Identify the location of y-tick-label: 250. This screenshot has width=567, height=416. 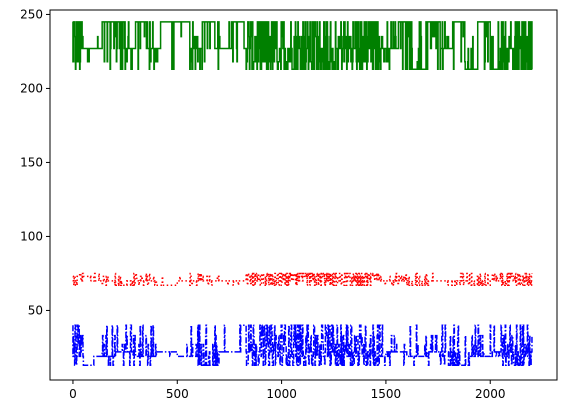
(31, 14).